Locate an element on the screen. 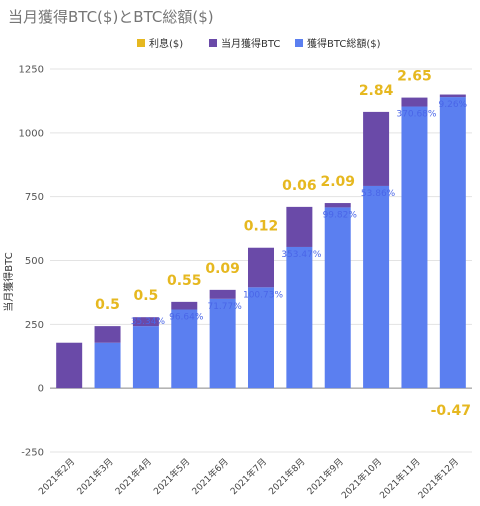  chart-title: 当月獲得BTC($)とBTC総額($) is located at coordinates (111, 17).